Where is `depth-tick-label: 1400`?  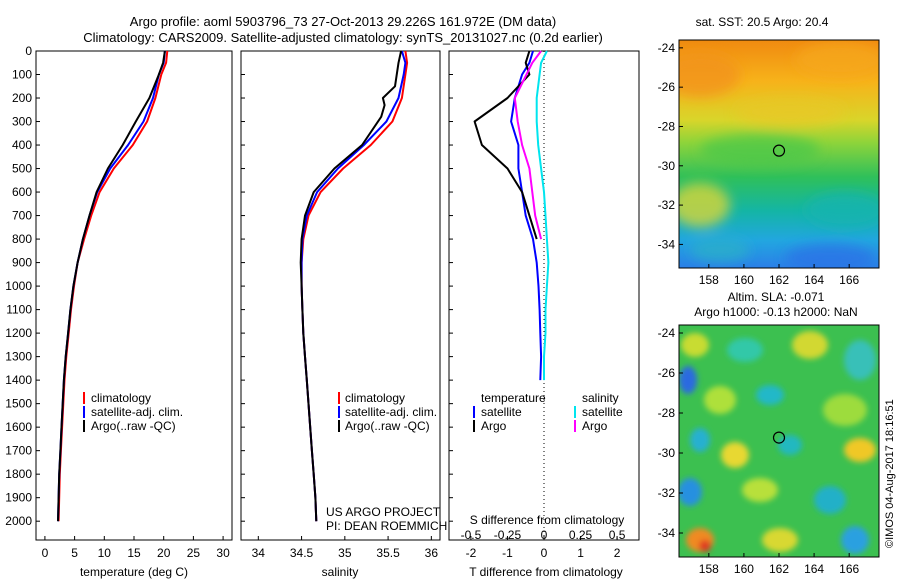
depth-tick-label: 1400 is located at coordinates (18, 380).